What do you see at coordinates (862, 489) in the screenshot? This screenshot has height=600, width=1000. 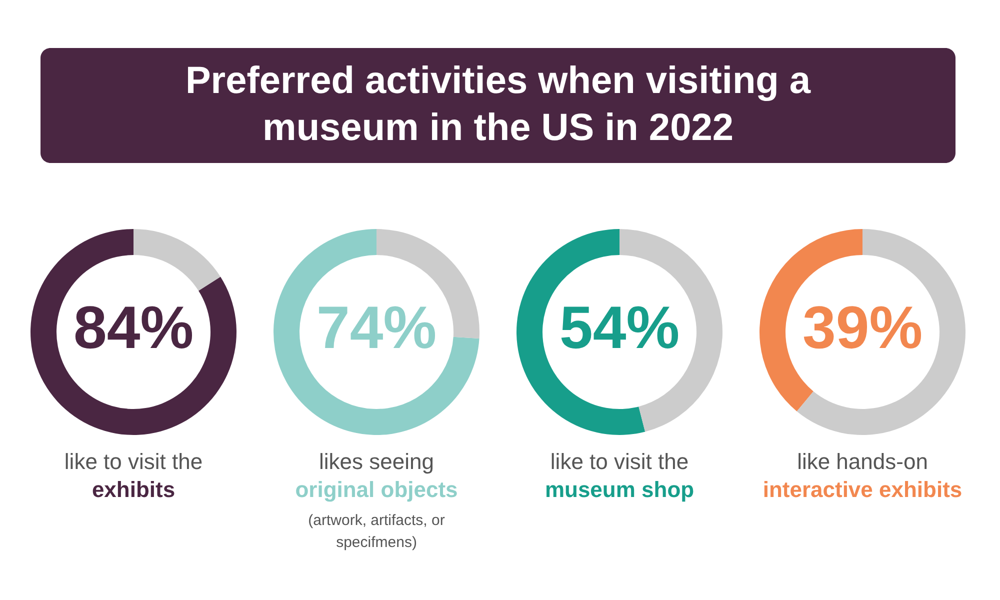 I see `text: interactive exhibits` at bounding box center [862, 489].